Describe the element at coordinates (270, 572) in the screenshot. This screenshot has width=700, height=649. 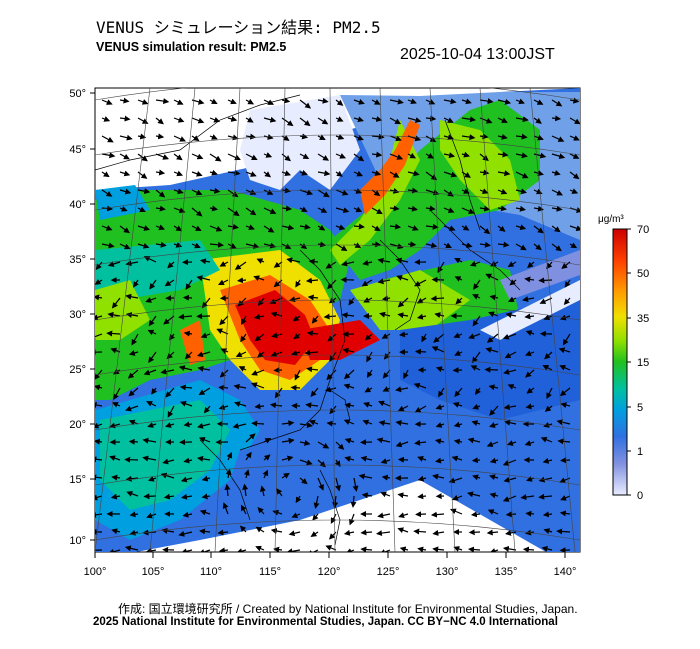
I see `lon-label: 115°` at that location.